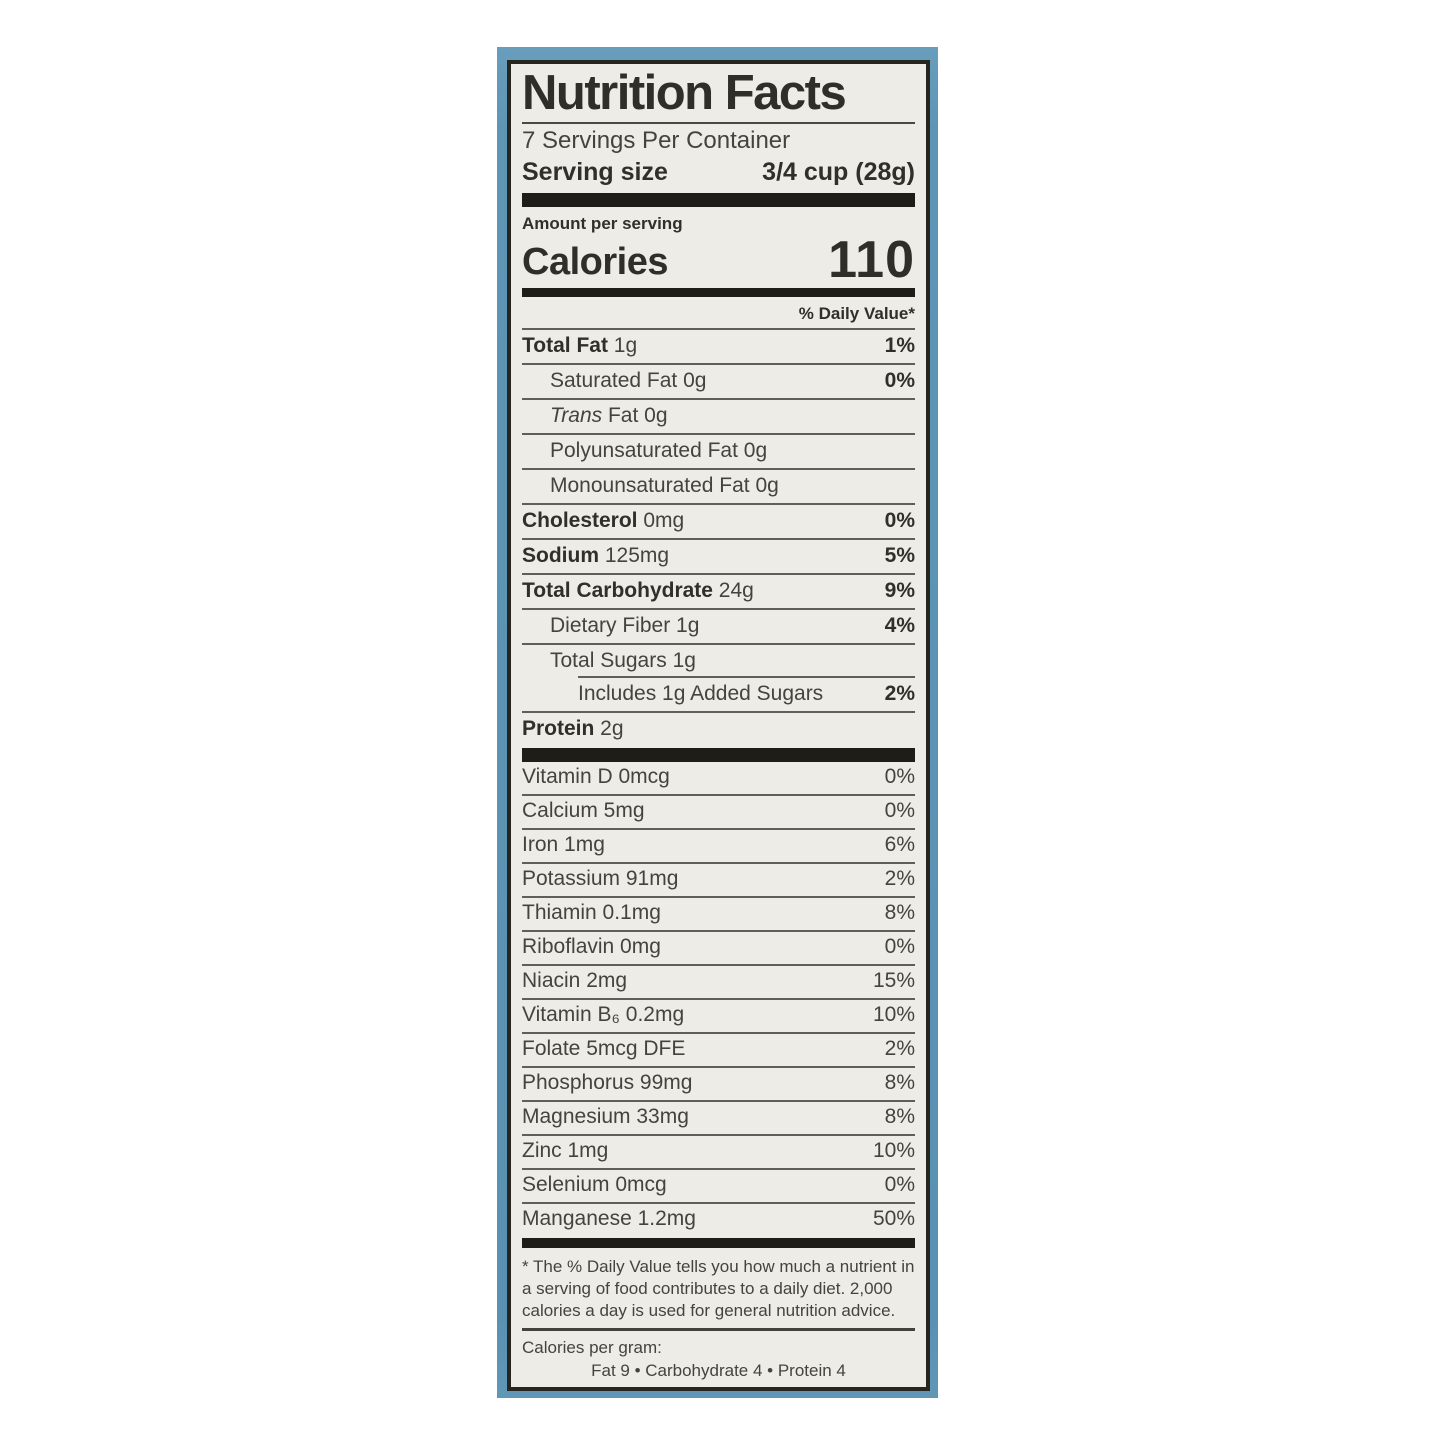 This screenshot has width=1445, height=1445. What do you see at coordinates (718, 345) in the screenshot?
I see `nutrient-row: Total Fat 1g 1%` at bounding box center [718, 345].